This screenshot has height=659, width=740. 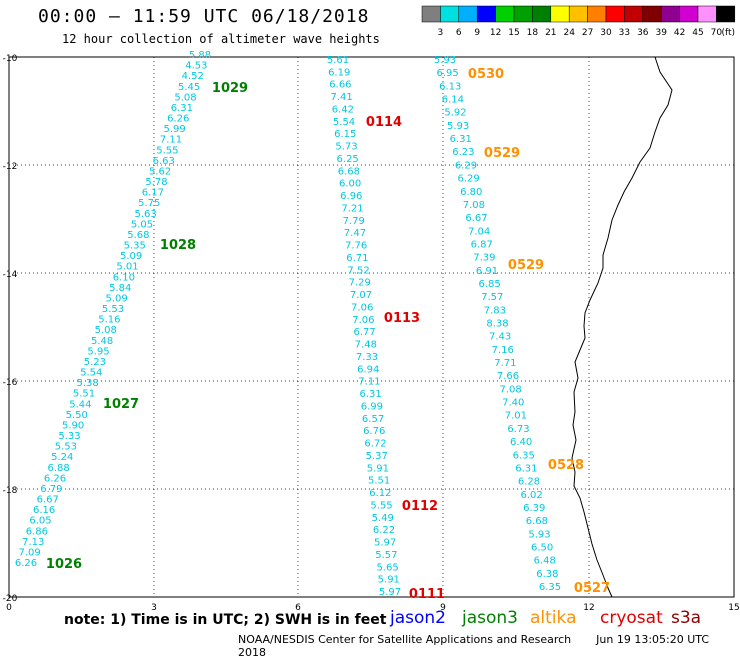 I want to click on pass-time-label: 1026, so click(x=64, y=564).